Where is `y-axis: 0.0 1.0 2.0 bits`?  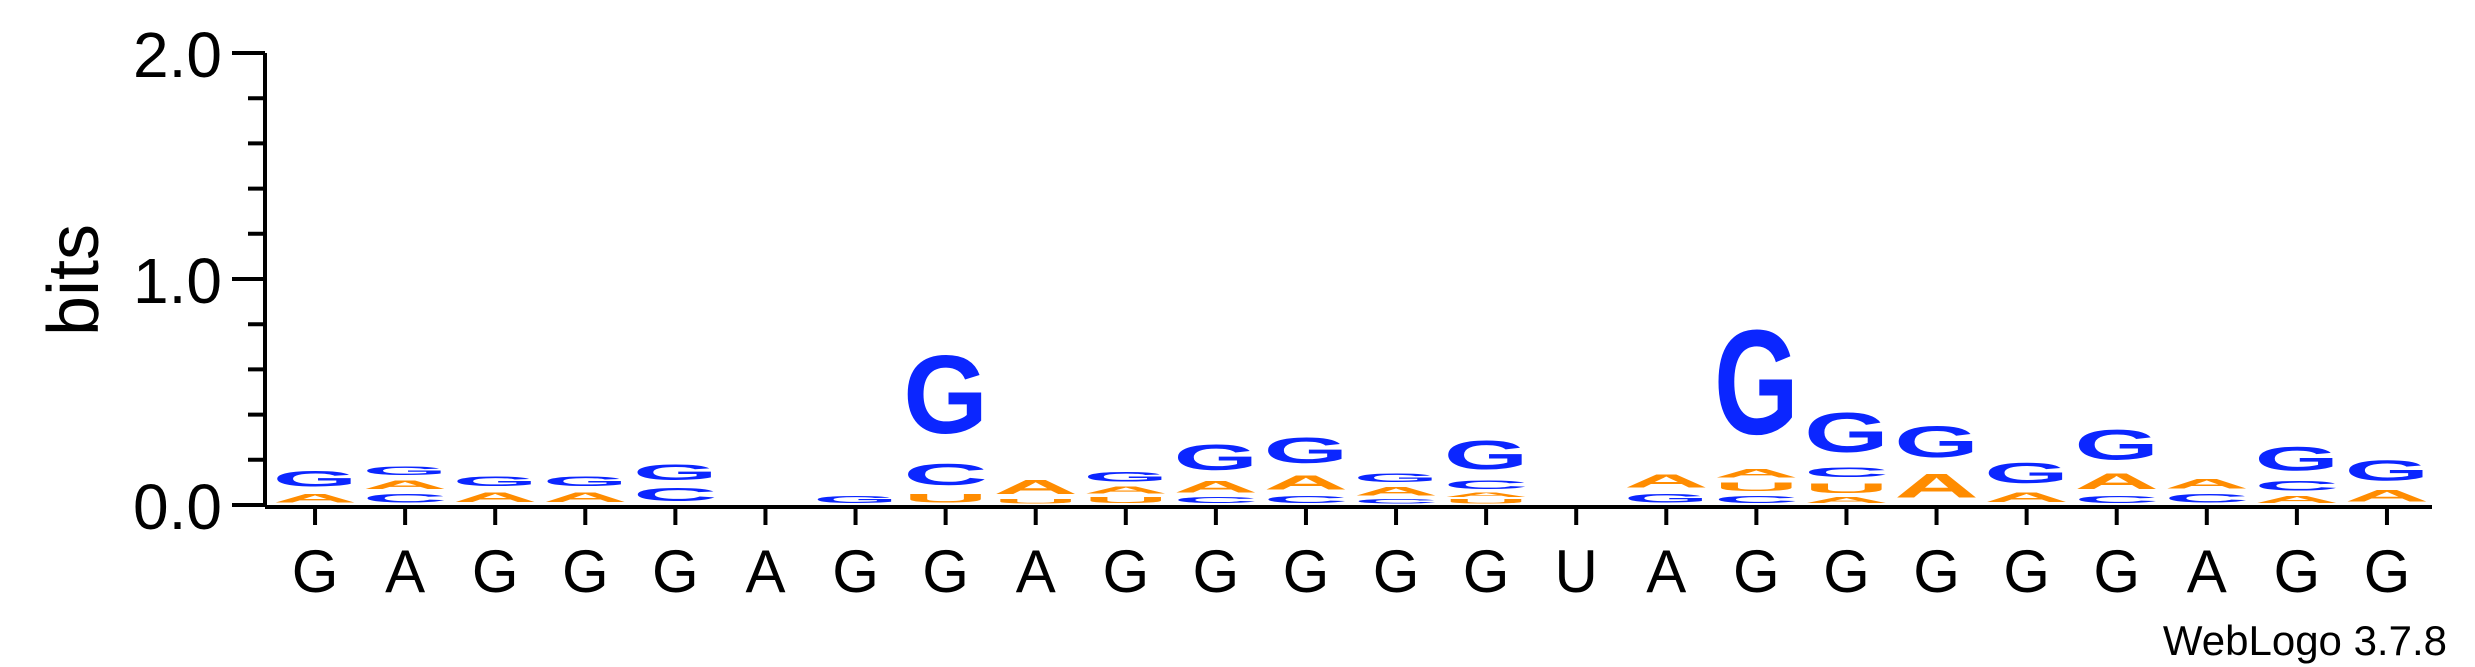
y-axis: 0.0 1.0 2.0 bits is located at coordinates (150, 281).